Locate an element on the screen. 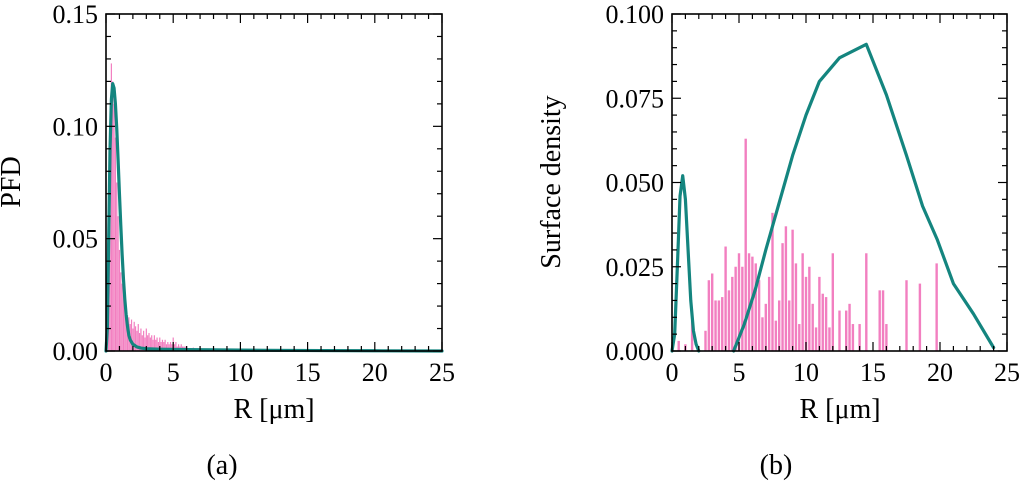  y-tick-label: 0.000 is located at coordinates (635, 351).